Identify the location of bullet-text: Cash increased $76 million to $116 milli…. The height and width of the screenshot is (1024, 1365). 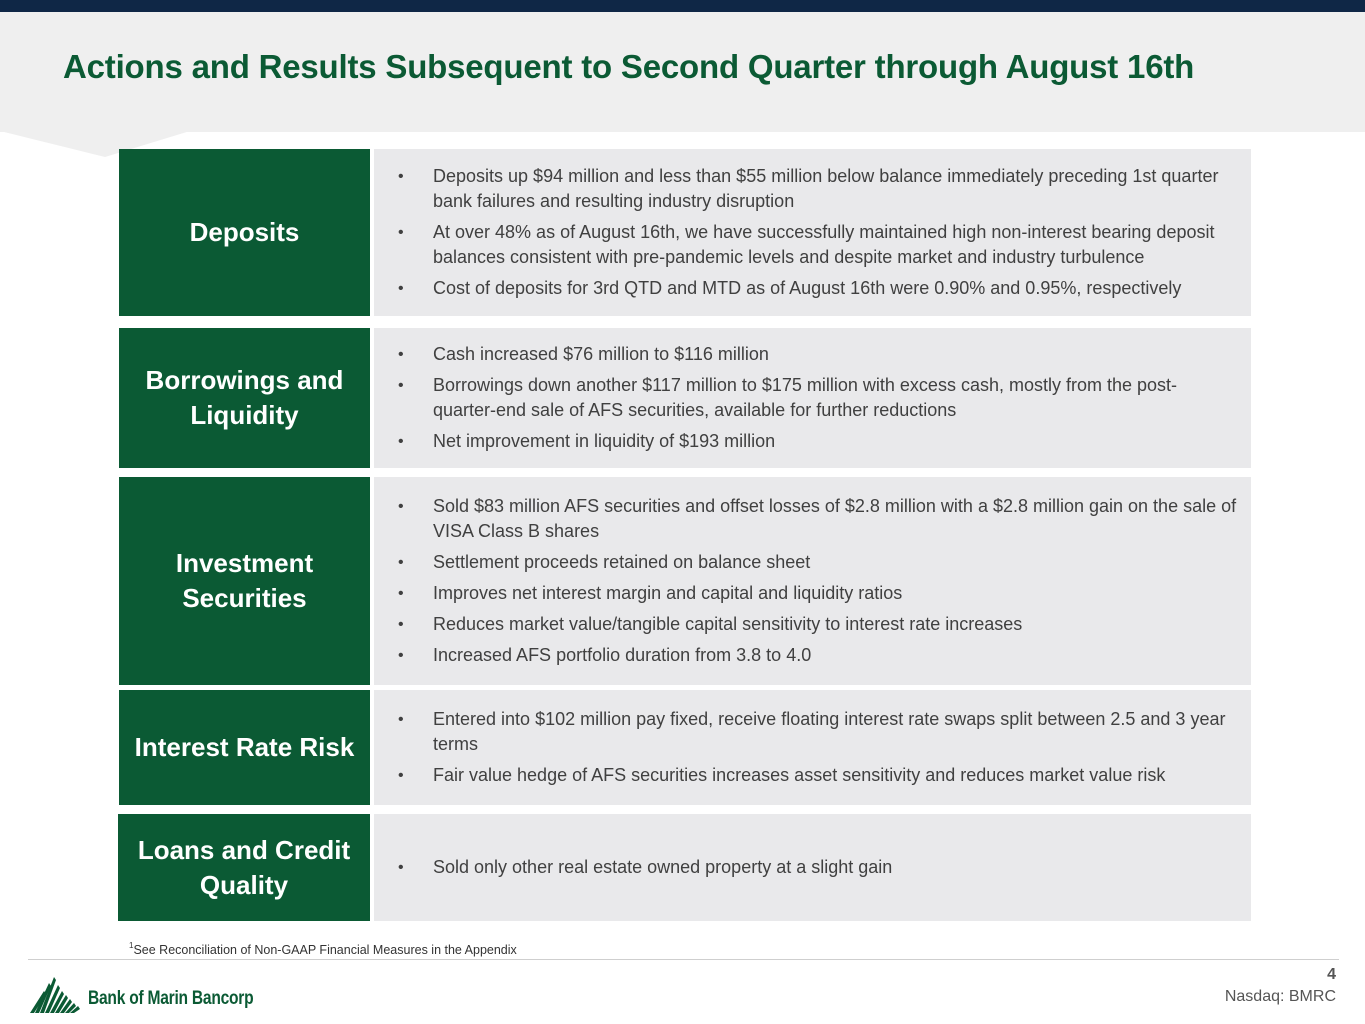
(601, 354).